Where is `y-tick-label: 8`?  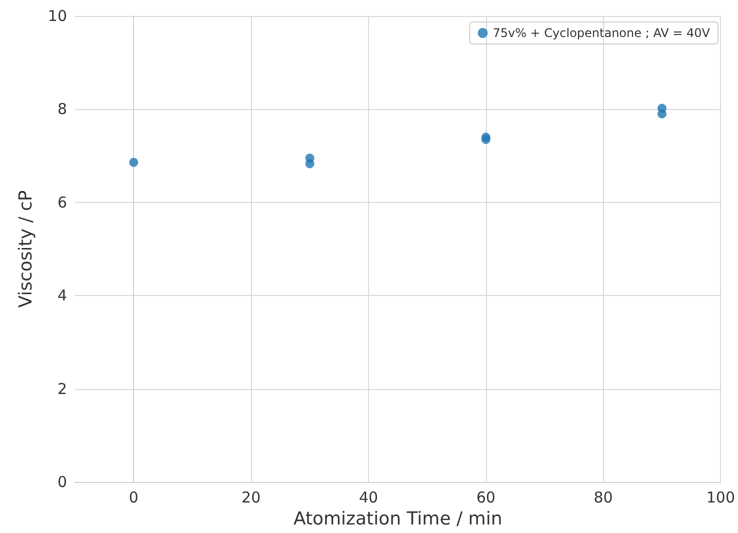
y-tick-label: 8 is located at coordinates (62, 109).